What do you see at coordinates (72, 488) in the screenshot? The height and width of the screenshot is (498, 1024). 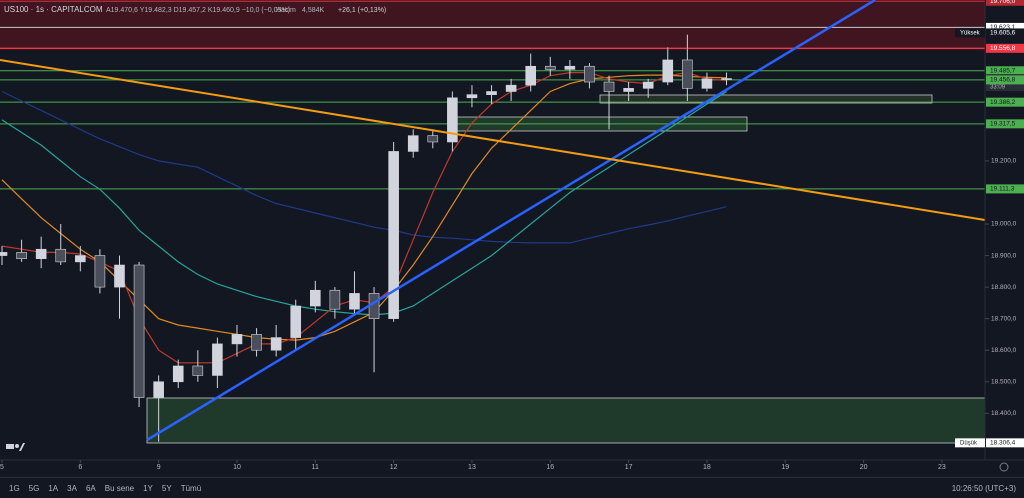 I see `range-button: 3A` at bounding box center [72, 488].